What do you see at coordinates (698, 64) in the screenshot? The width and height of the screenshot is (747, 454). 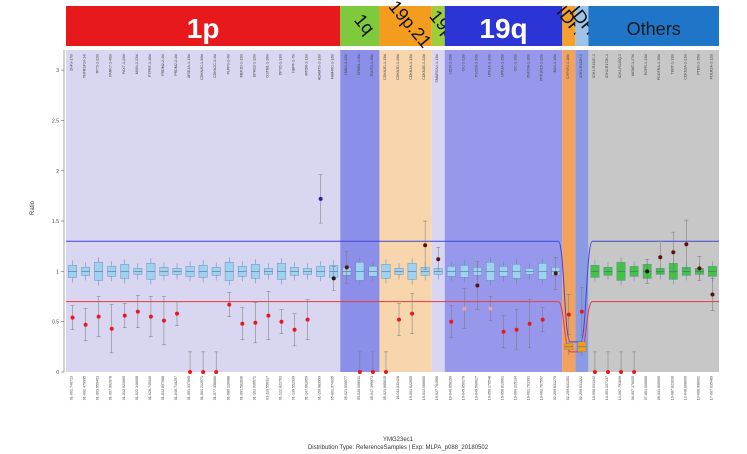 I see `probe-label: PTEN-1-15bl` at bounding box center [698, 64].